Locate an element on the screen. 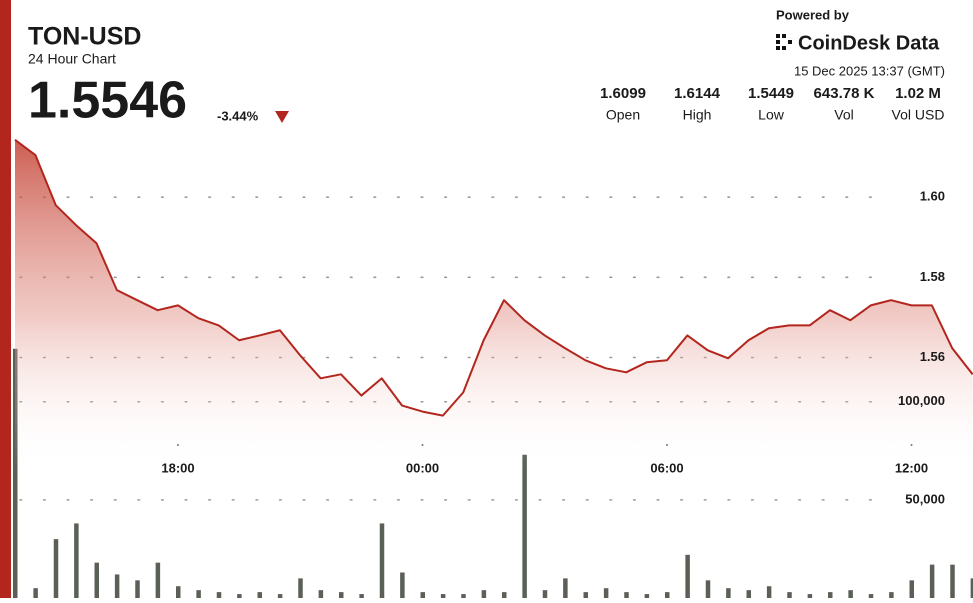 Image resolution: width=973 pixels, height=603 pixels. stat-value: 1.5449 is located at coordinates (771, 93).